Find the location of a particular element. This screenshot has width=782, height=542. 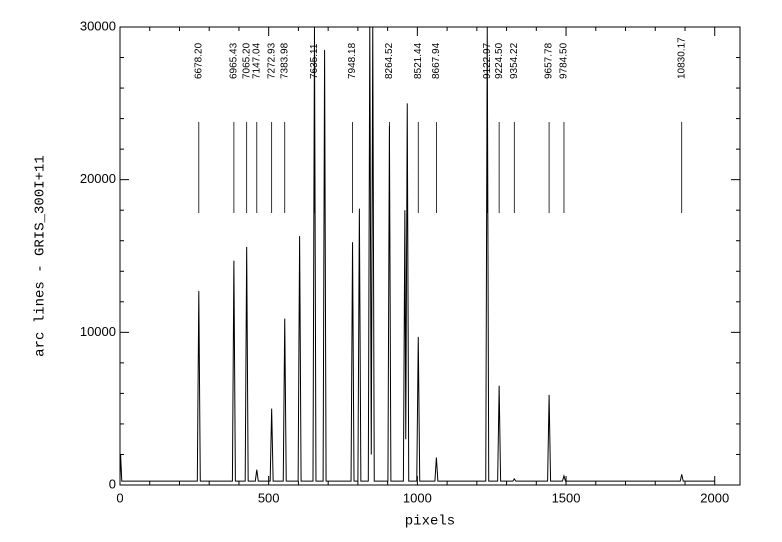

line-label: 9657.78 is located at coordinates (549, 60).